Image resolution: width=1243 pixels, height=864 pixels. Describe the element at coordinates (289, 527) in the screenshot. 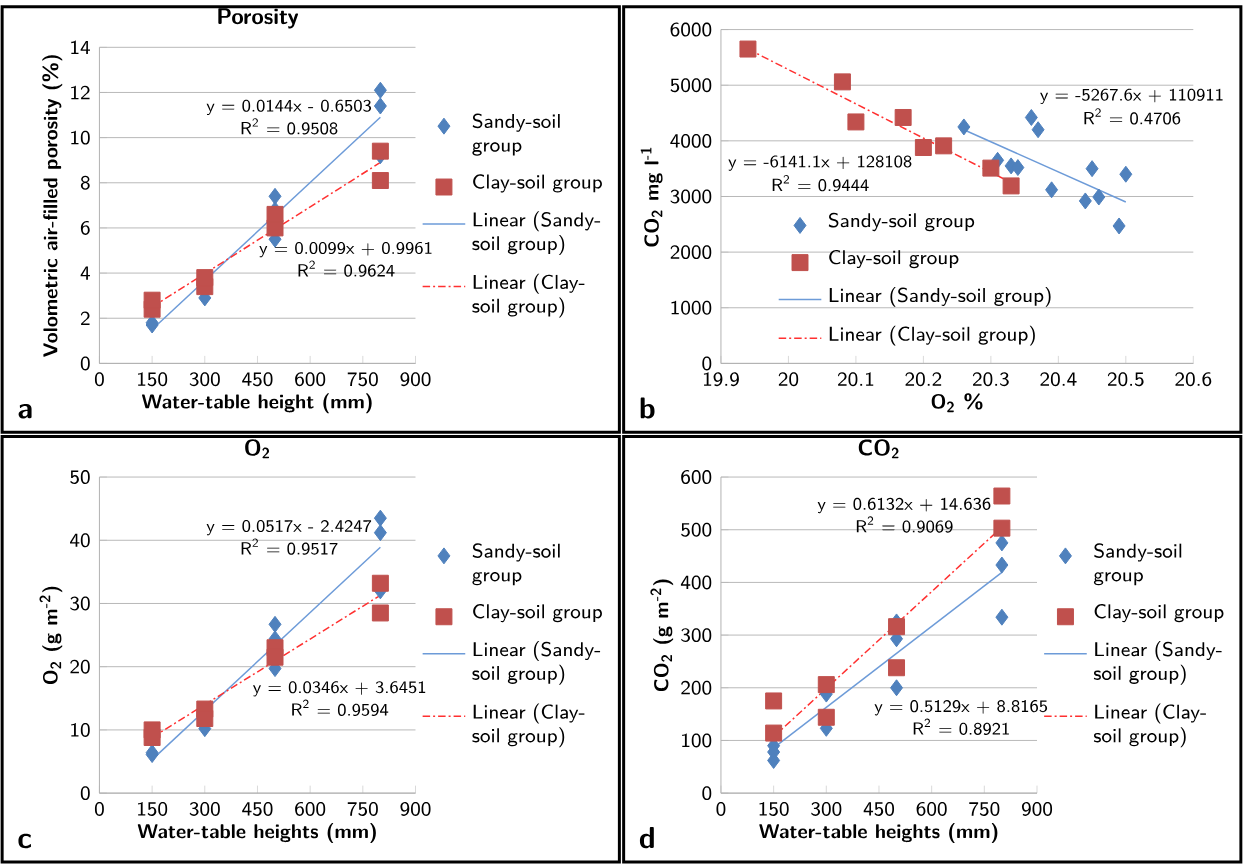

I see `annotation: y = 0.0517x - 2.4247` at that location.